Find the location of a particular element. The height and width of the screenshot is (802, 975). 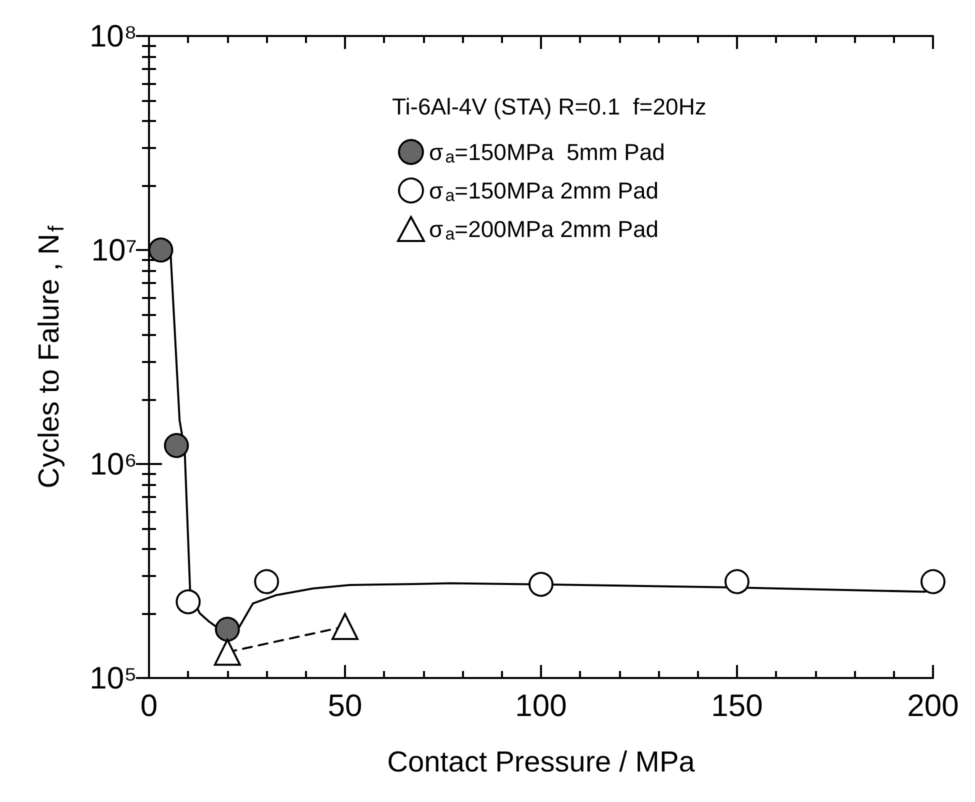

x-tick-label: 200 is located at coordinates (933, 705).